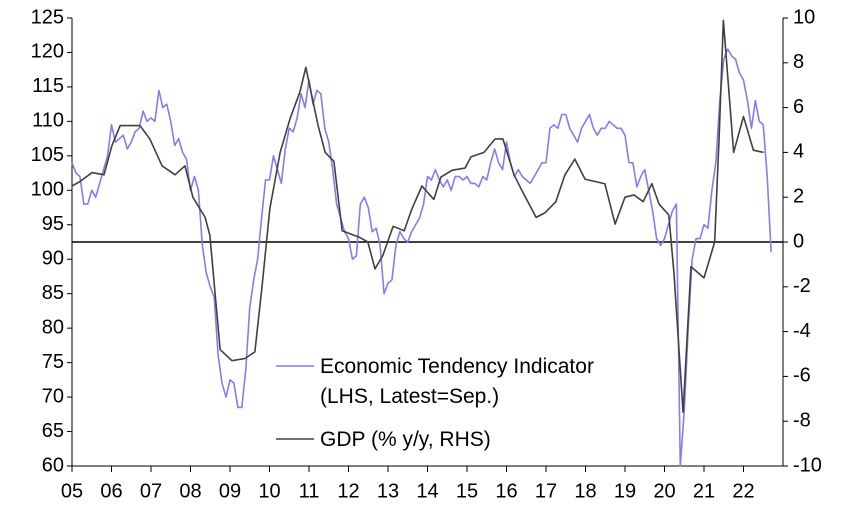 The width and height of the screenshot is (856, 510). Describe the element at coordinates (53, 362) in the screenshot. I see `y-tick-label: 75` at that location.